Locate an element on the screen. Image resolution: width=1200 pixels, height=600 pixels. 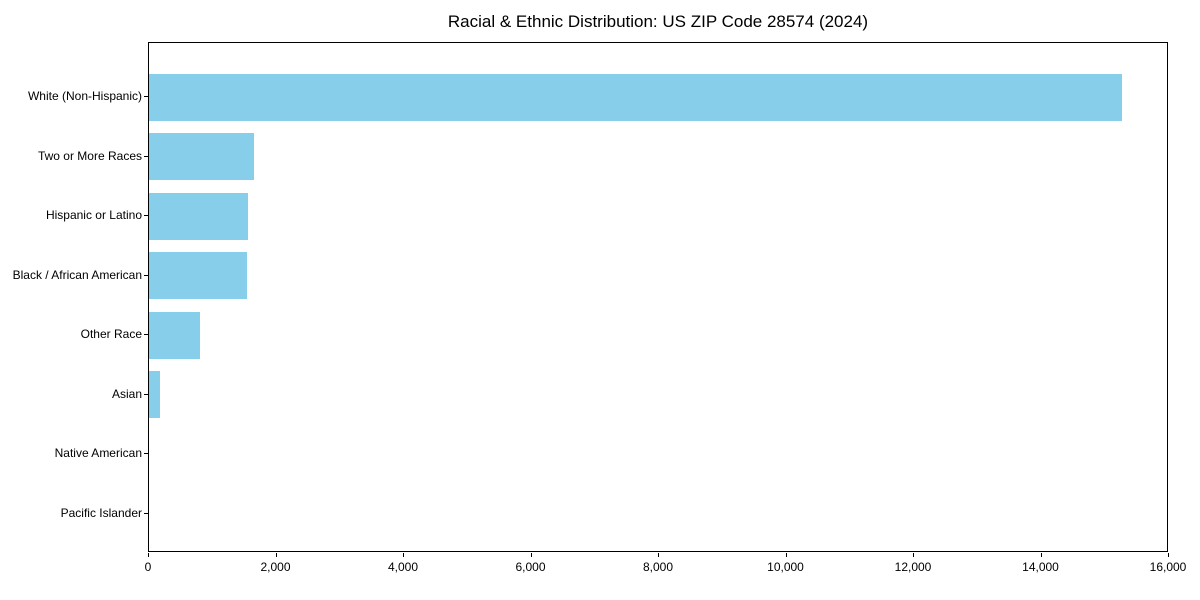
bar-asian is located at coordinates (155, 395).